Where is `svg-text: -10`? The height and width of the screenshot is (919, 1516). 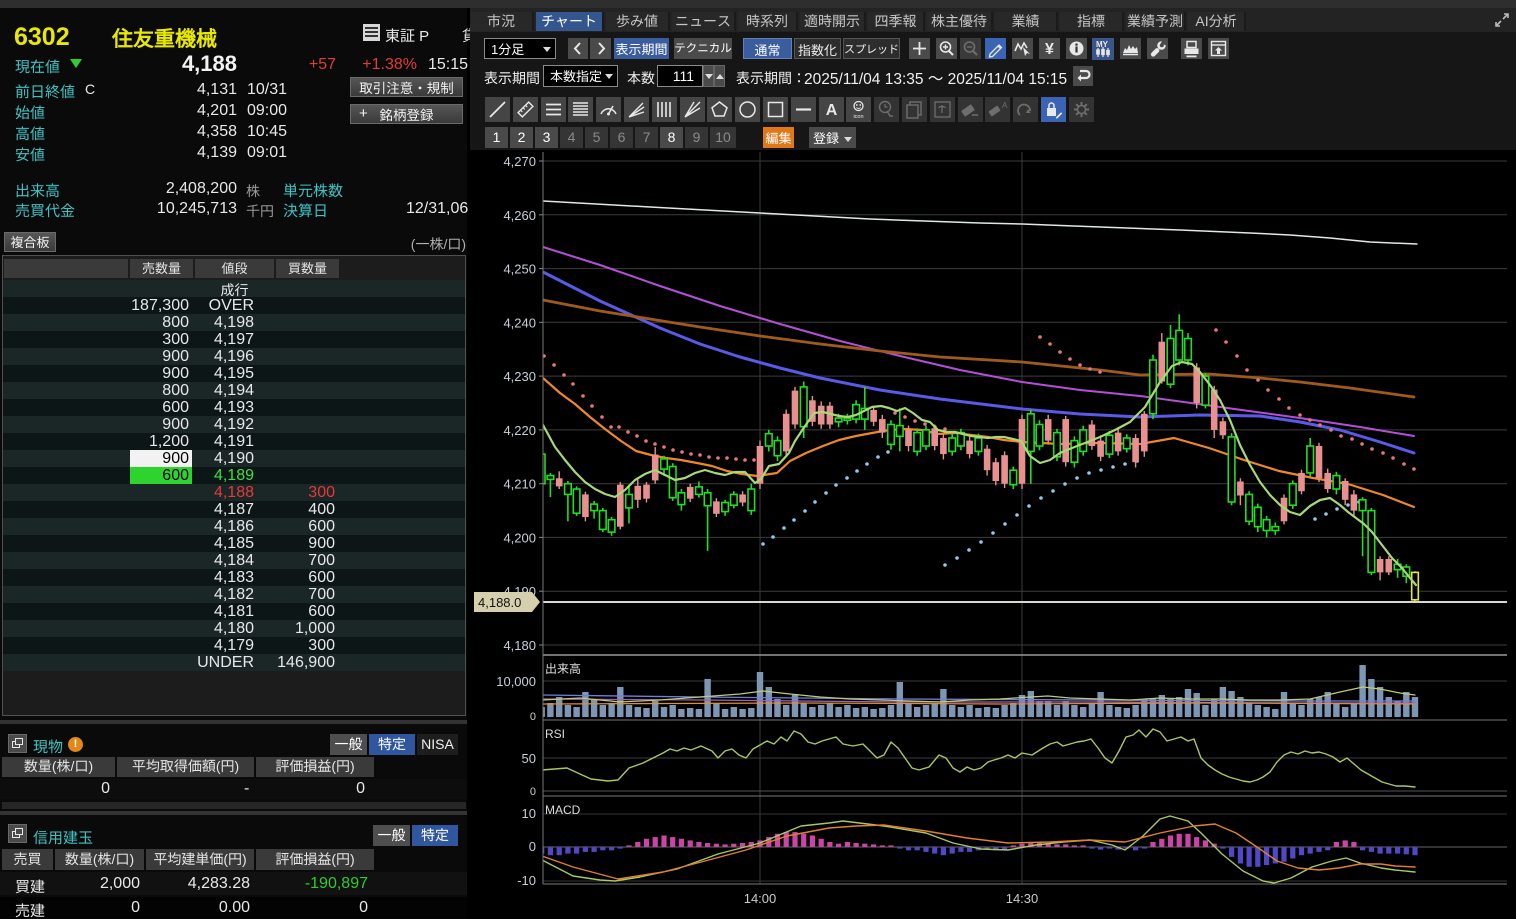
svg-text: -10 is located at coordinates (526, 880).